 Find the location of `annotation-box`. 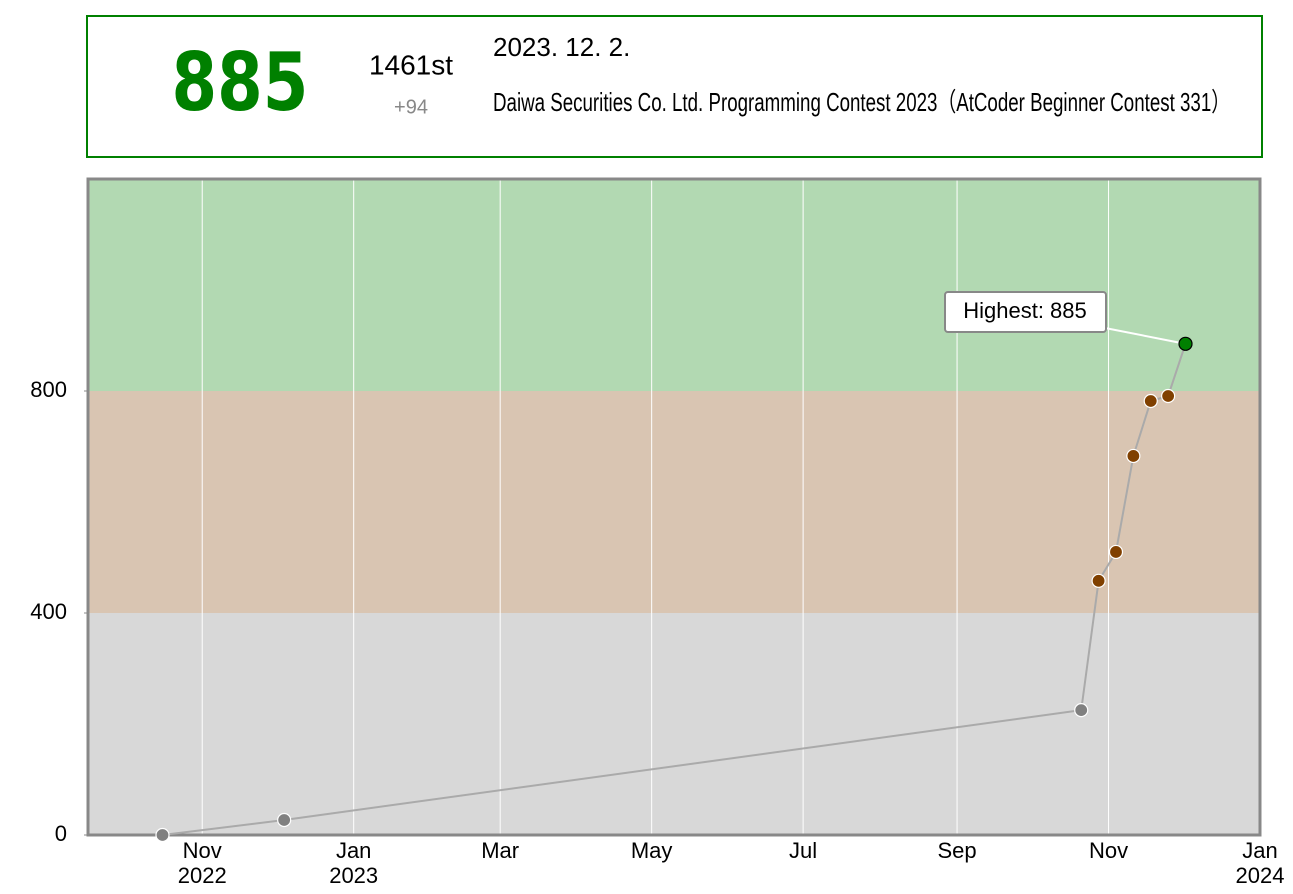

annotation-box is located at coordinates (1025, 312).